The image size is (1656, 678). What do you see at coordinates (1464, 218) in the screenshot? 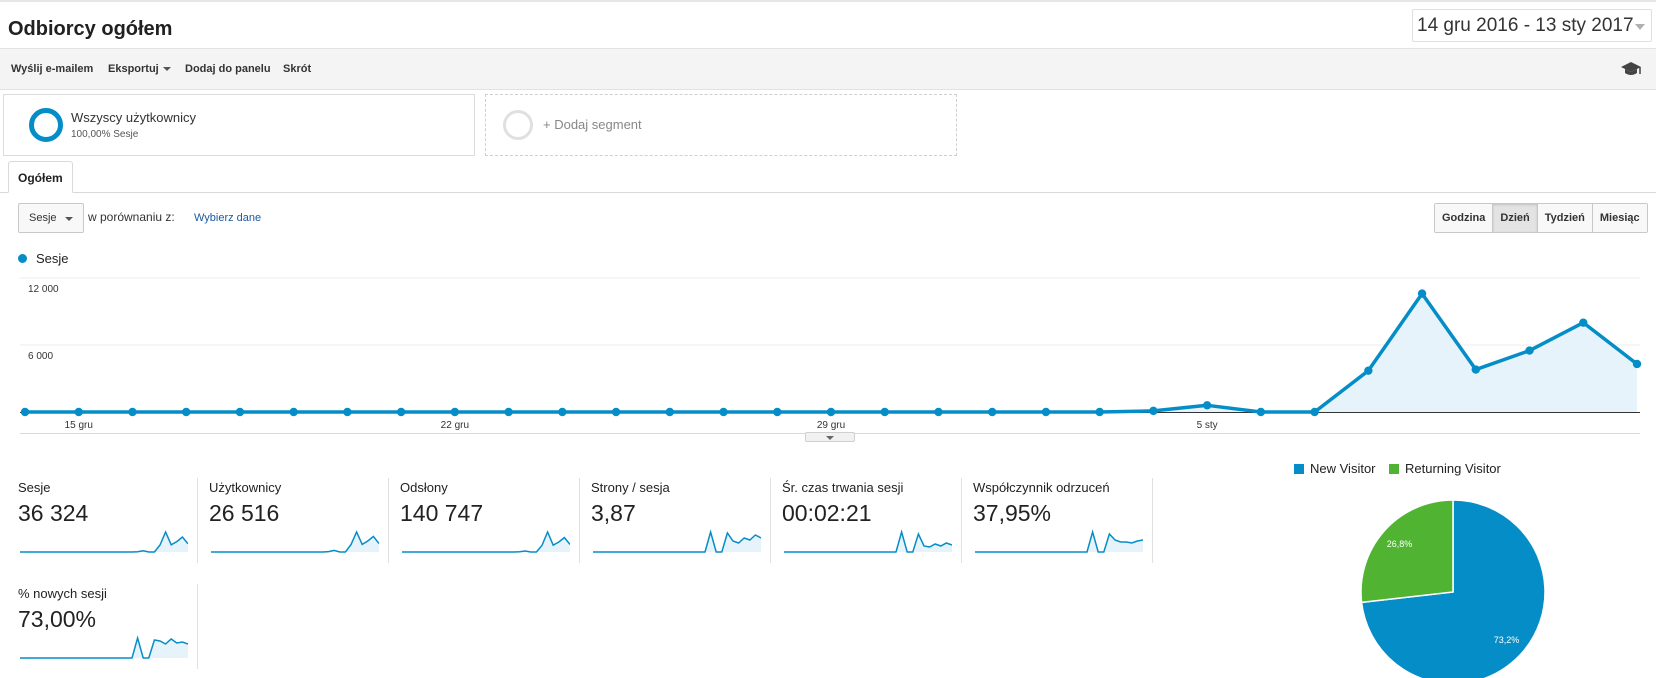
I see `granularity-hour-button: Godzina` at bounding box center [1464, 218].